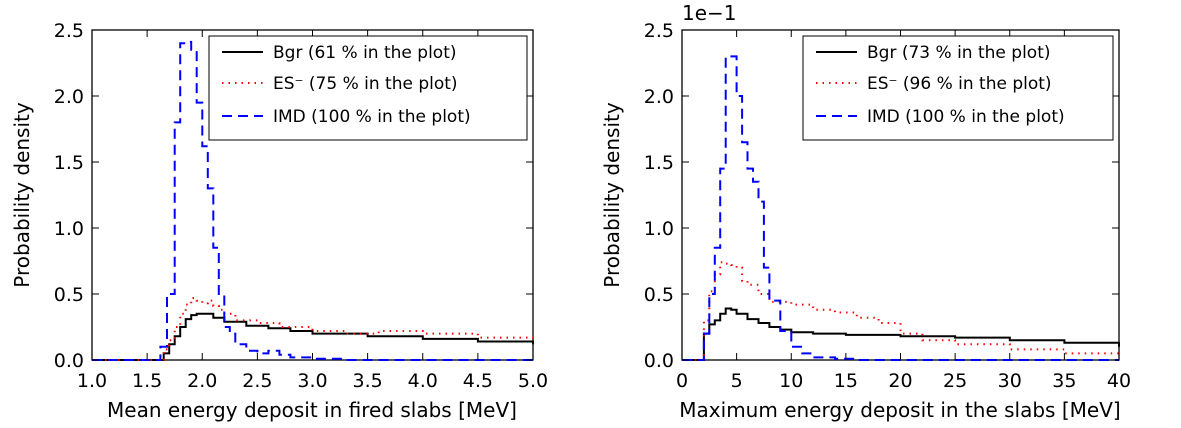 Image resolution: width=1181 pixels, height=428 pixels. I want to click on left-legend-box, so click(368, 88).